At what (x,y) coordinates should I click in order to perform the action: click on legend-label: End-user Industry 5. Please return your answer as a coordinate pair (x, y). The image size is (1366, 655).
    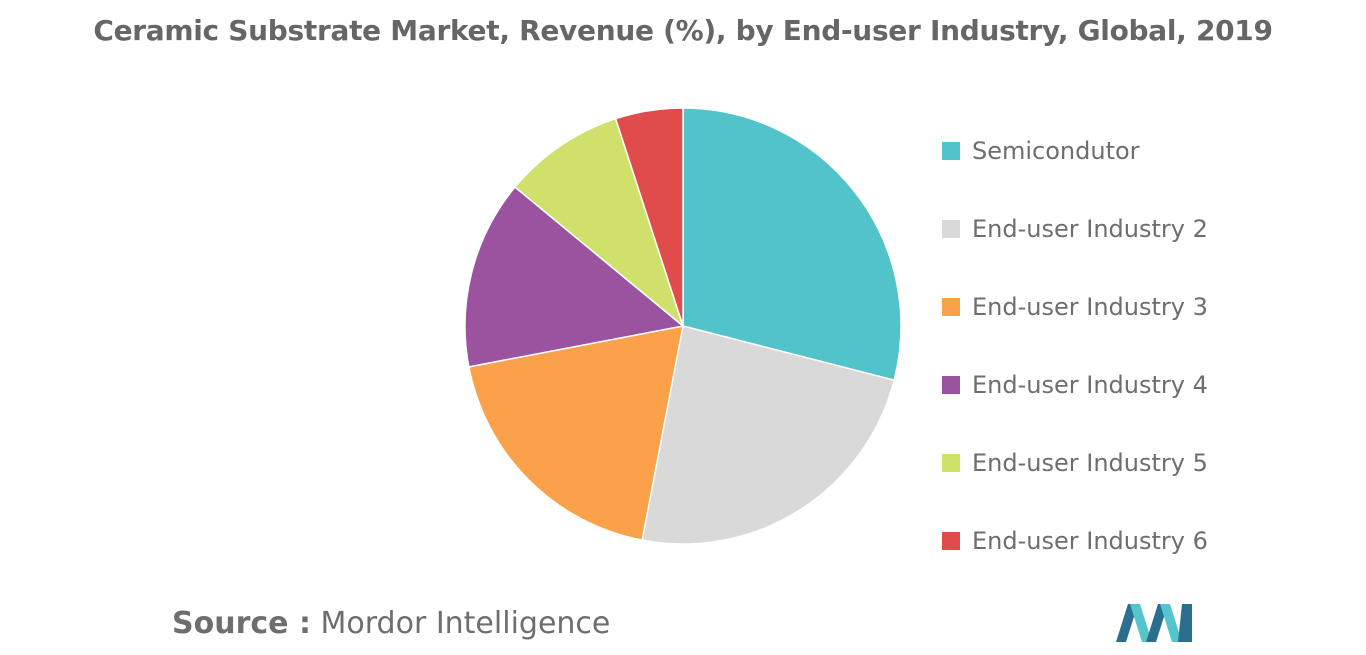
    Looking at the image, I should click on (1090, 463).